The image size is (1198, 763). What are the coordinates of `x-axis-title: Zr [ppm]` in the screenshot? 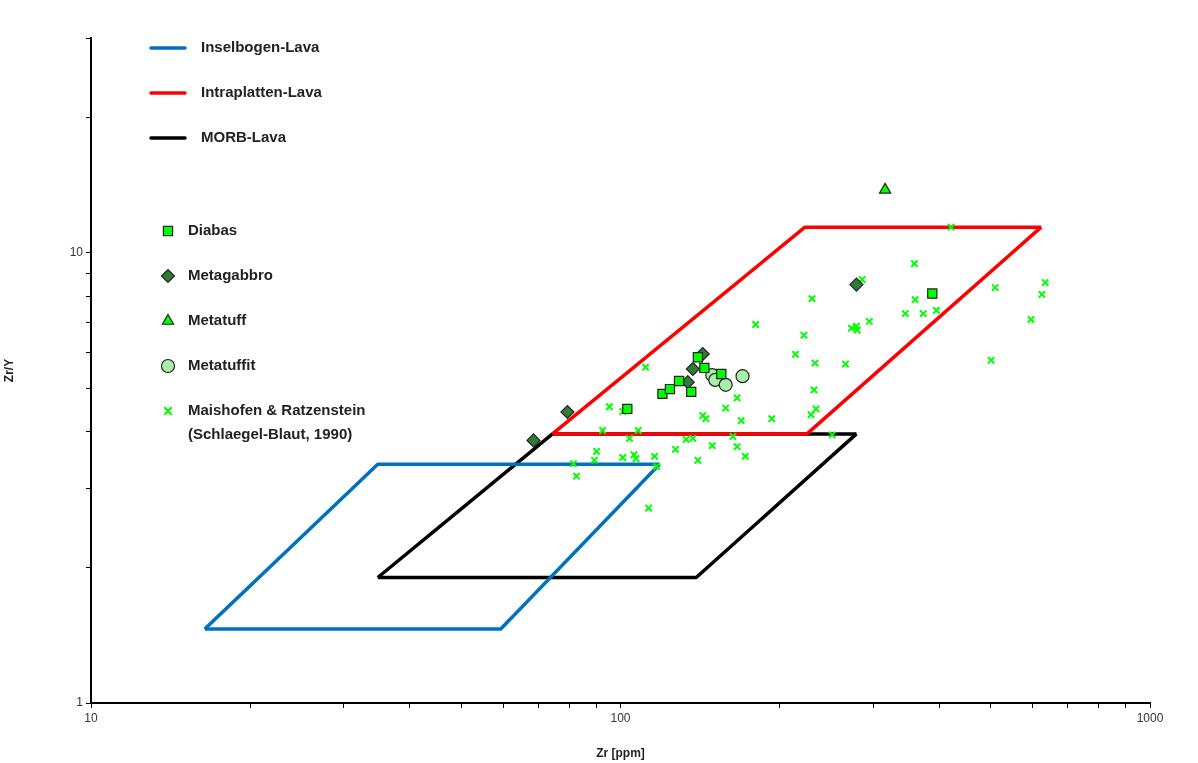 It's located at (620, 753).